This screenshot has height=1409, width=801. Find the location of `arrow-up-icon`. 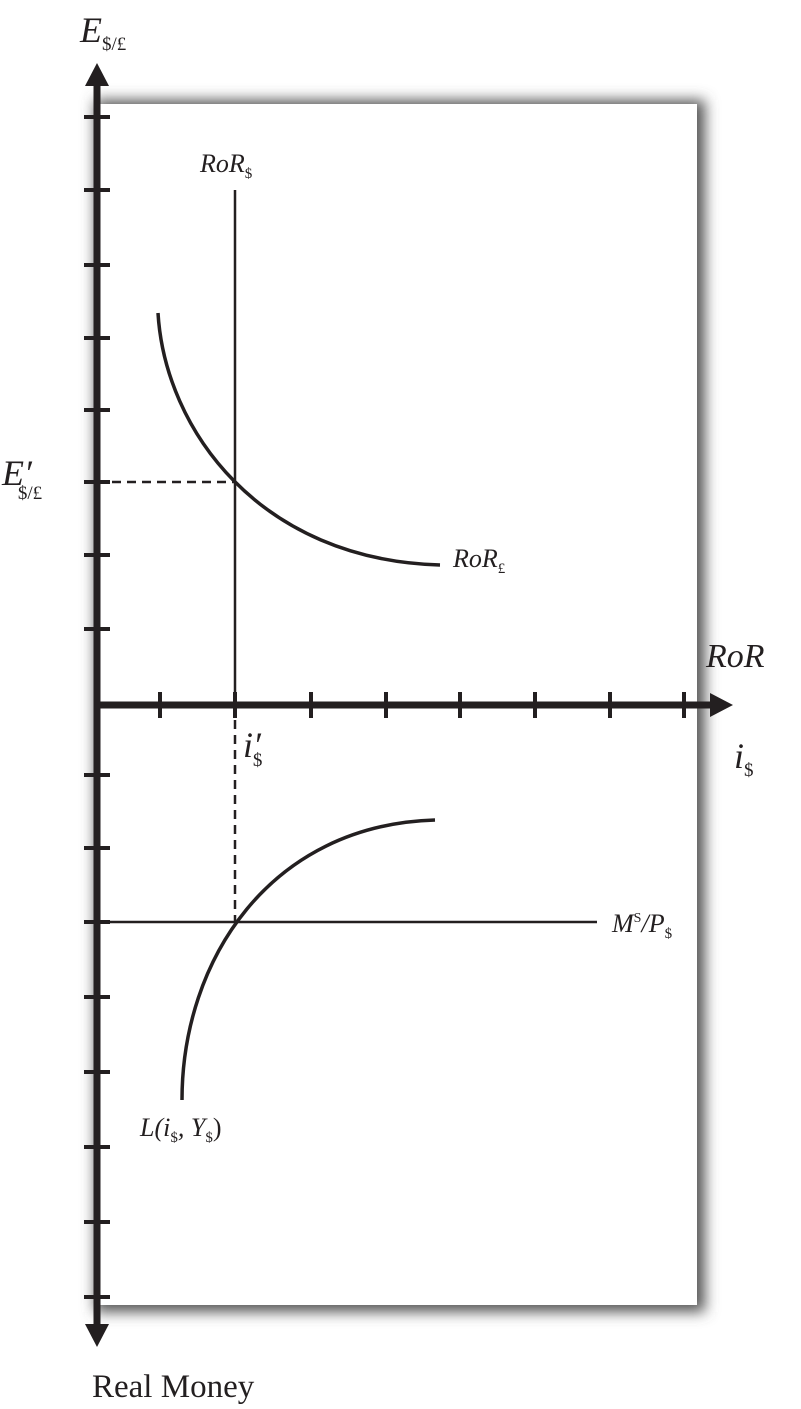

arrow-up-icon is located at coordinates (97, 74).